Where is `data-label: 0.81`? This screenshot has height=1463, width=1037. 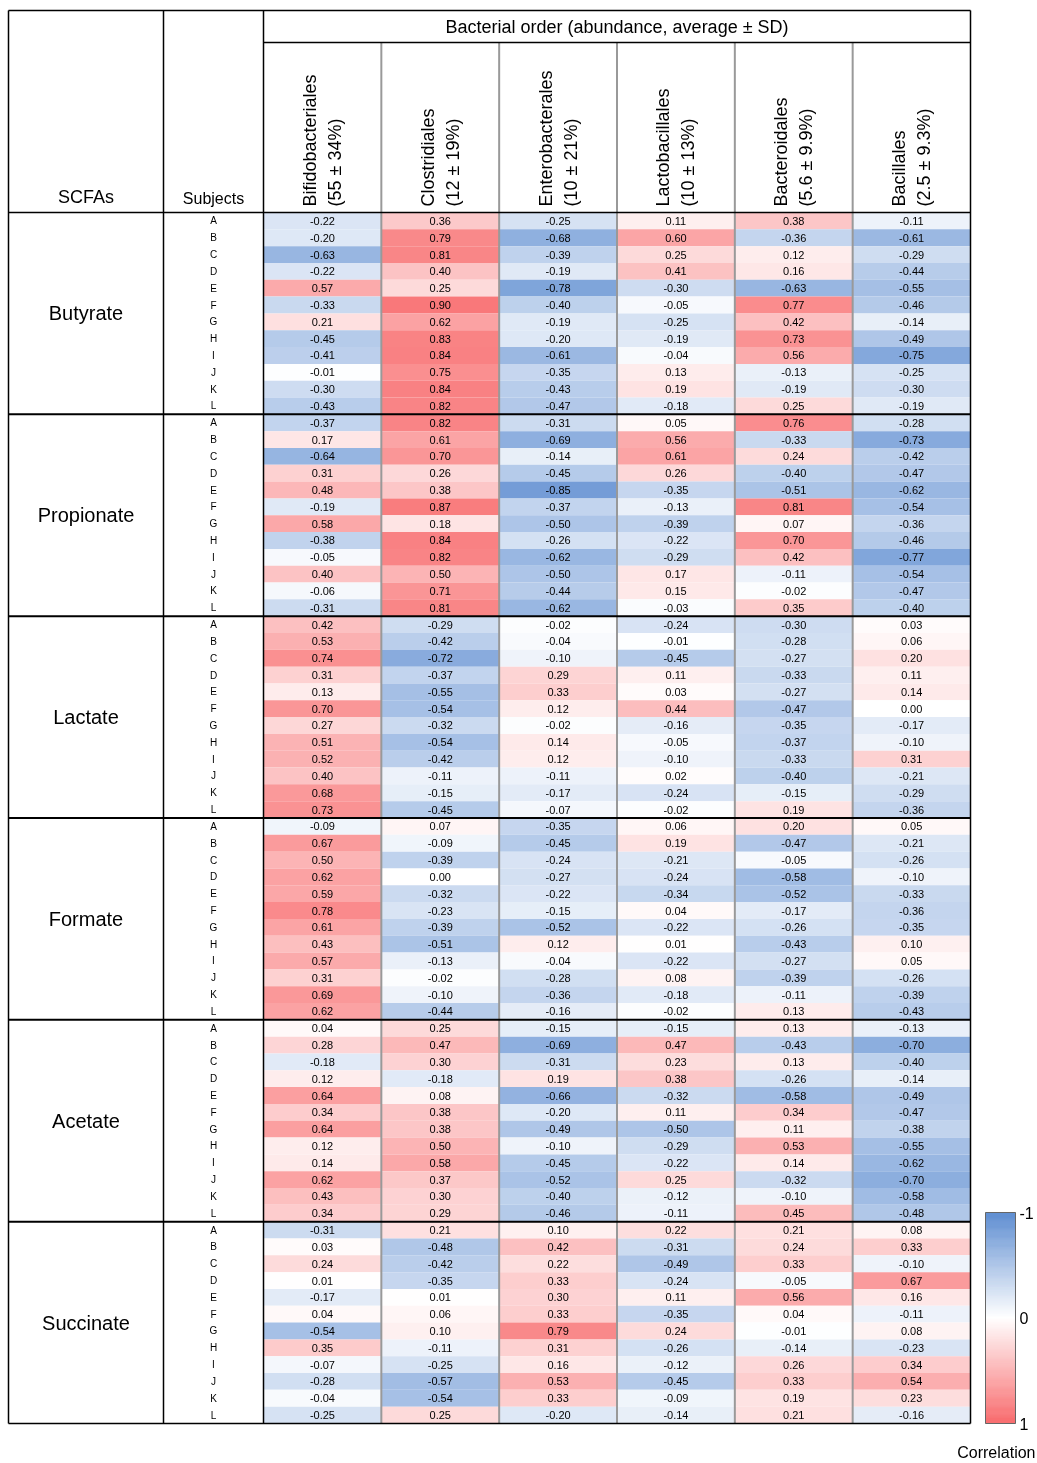
data-label: 0.81 is located at coordinates (440, 607).